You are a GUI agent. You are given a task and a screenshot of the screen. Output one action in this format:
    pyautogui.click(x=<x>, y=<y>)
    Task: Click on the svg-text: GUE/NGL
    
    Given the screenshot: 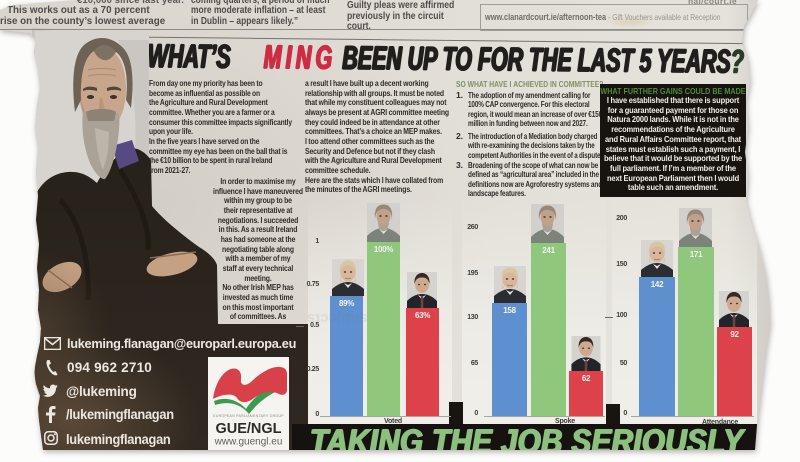 What is the action you would take?
    pyautogui.click(x=248, y=429)
    